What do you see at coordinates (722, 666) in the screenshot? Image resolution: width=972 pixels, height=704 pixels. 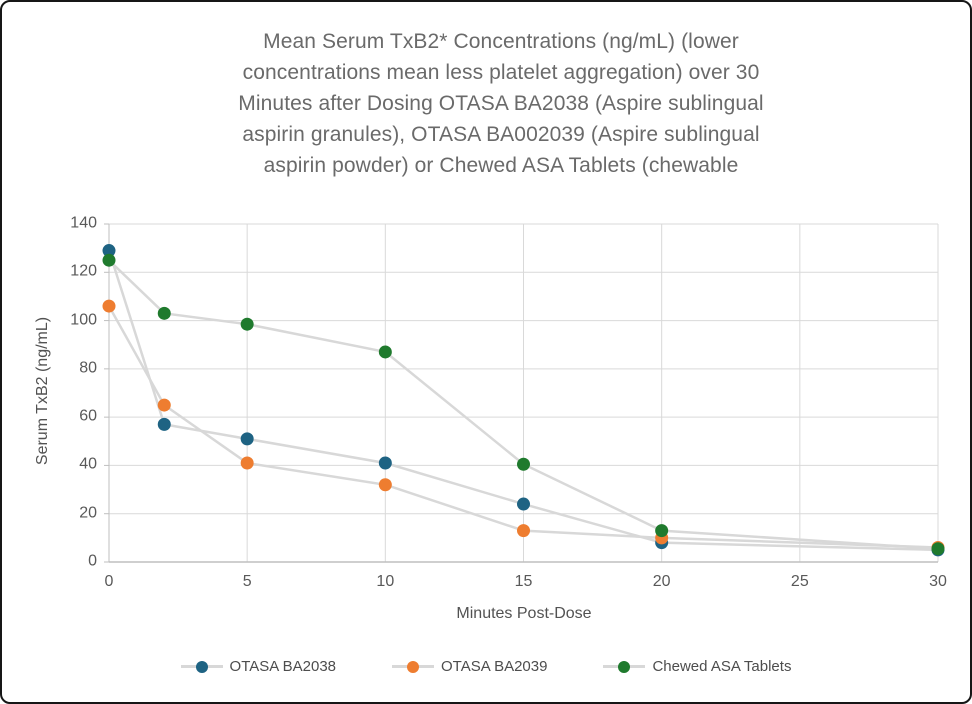 I see `legend-label: Chewed ASA Tablets` at bounding box center [722, 666].